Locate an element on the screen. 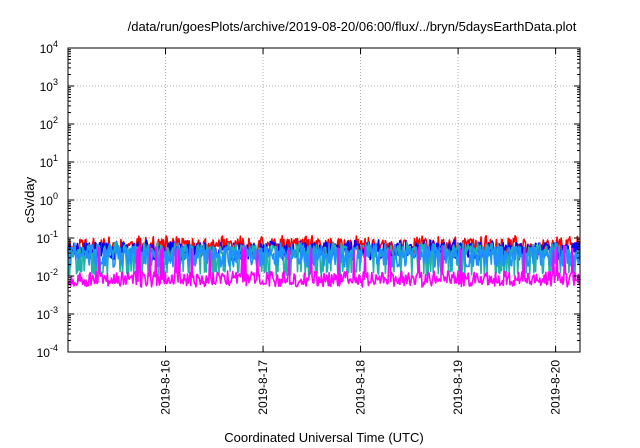  y-tick-label: 10⁻³ is located at coordinates (47, 313).